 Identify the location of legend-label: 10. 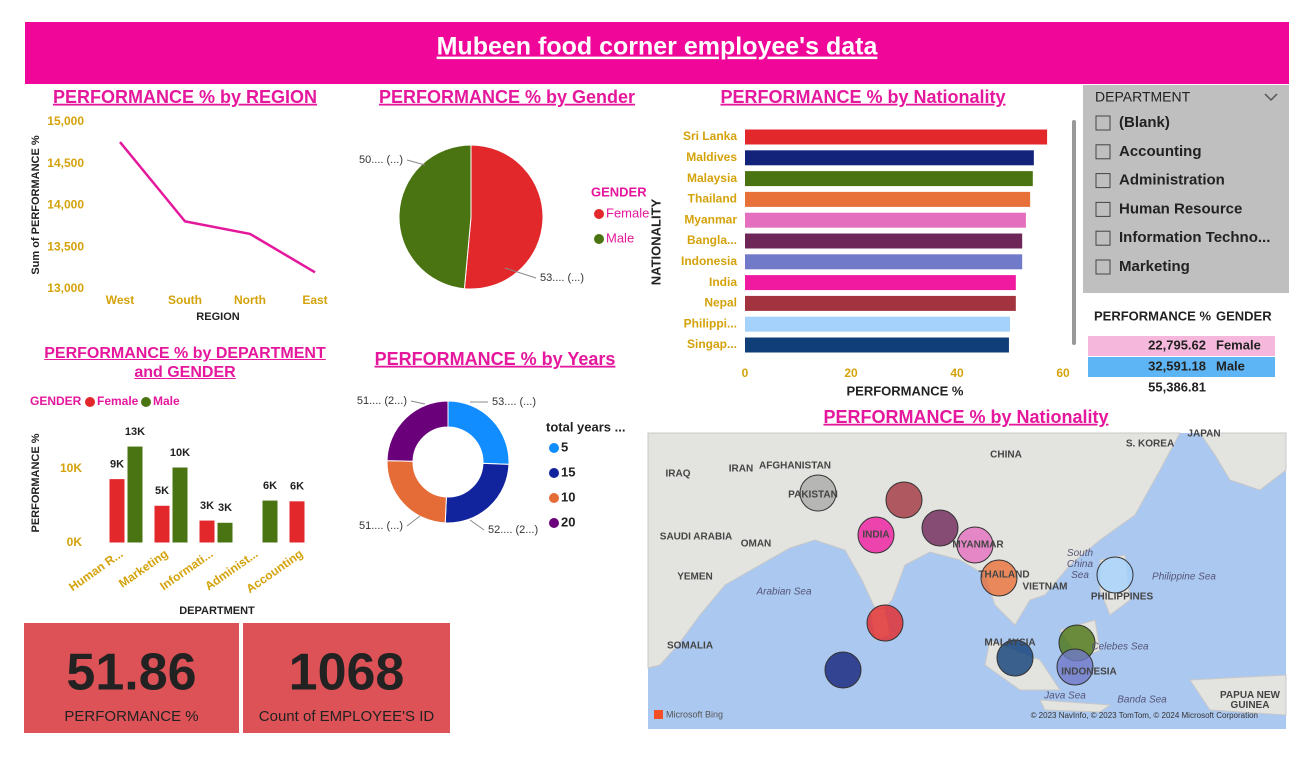
(568, 496).